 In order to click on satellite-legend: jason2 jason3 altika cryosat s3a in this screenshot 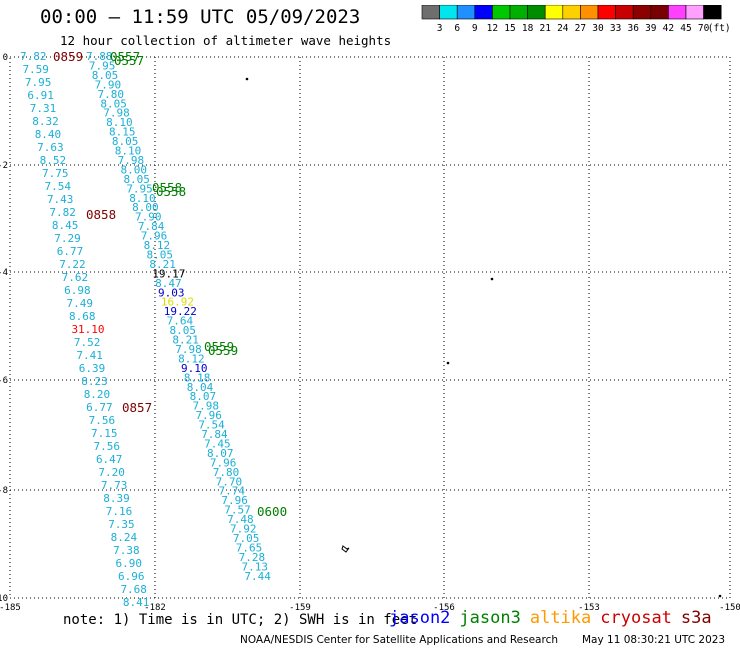, I will do `click(555, 618)`.